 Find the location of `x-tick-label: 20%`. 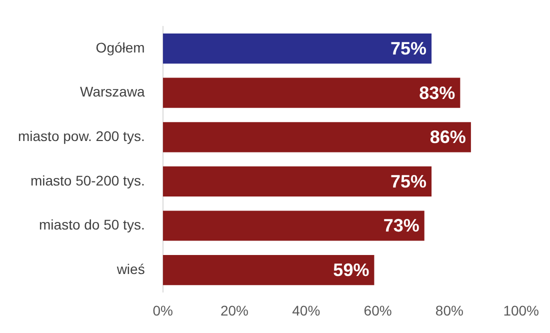

x-tick-label: 20% is located at coordinates (234, 310).